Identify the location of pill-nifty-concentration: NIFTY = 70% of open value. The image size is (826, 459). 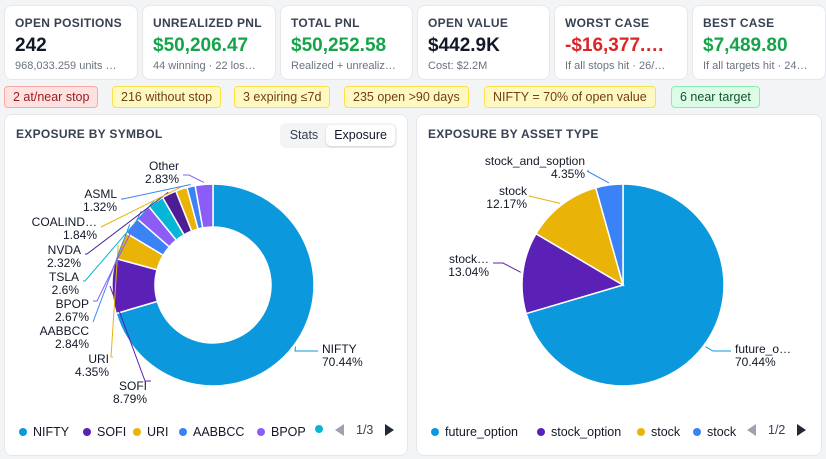
(570, 97).